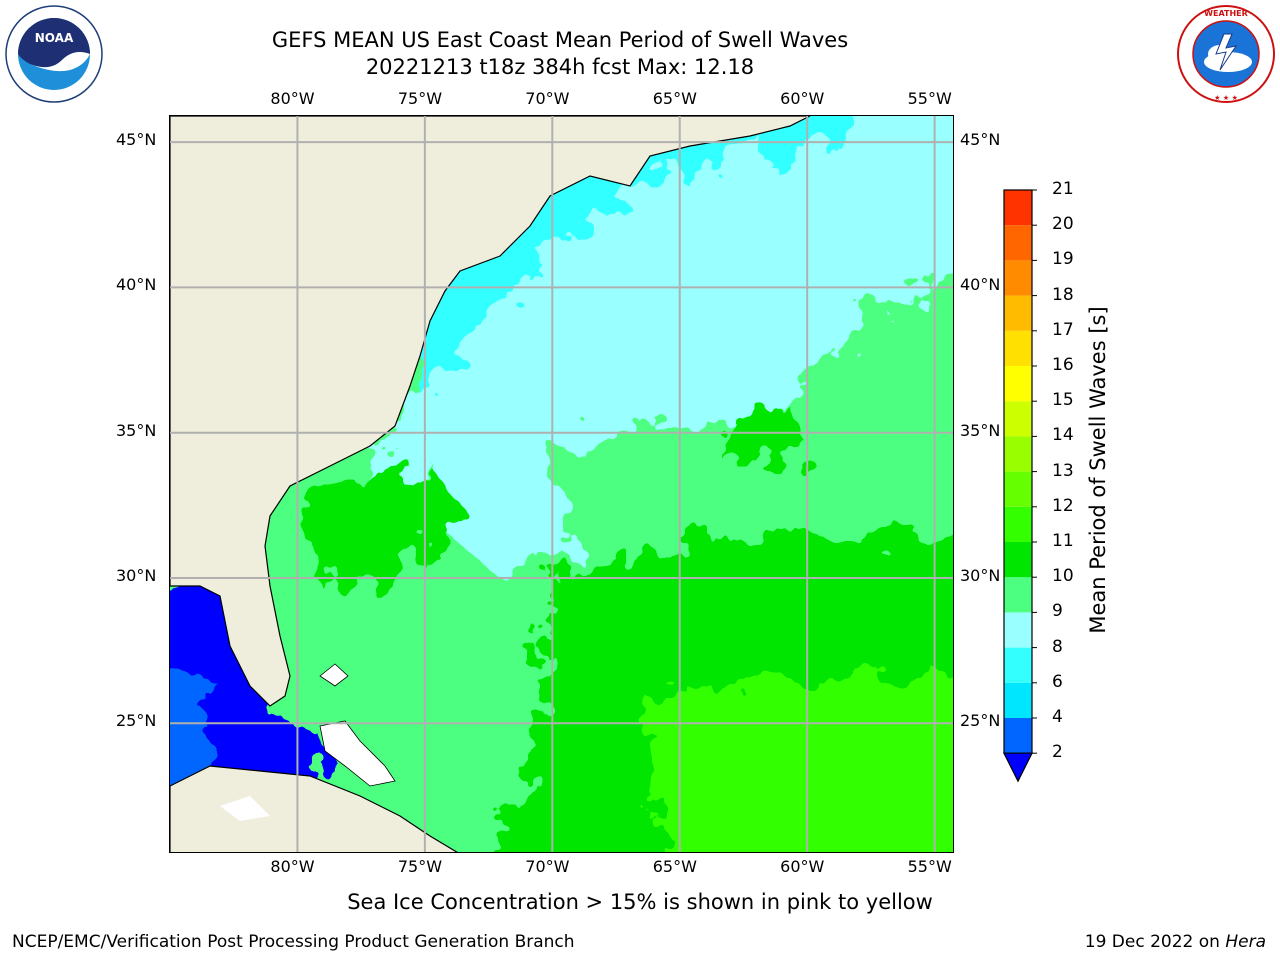 The image size is (1280, 960). I want to click on lat-label-left: 30°N, so click(136, 575).